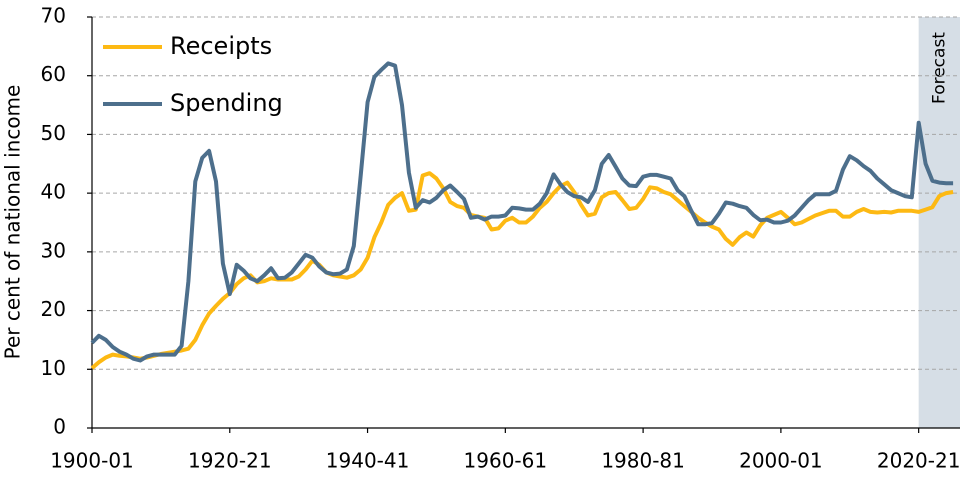 This screenshot has height=477, width=963. What do you see at coordinates (53, 192) in the screenshot?
I see `y-tick-label: 40` at bounding box center [53, 192].